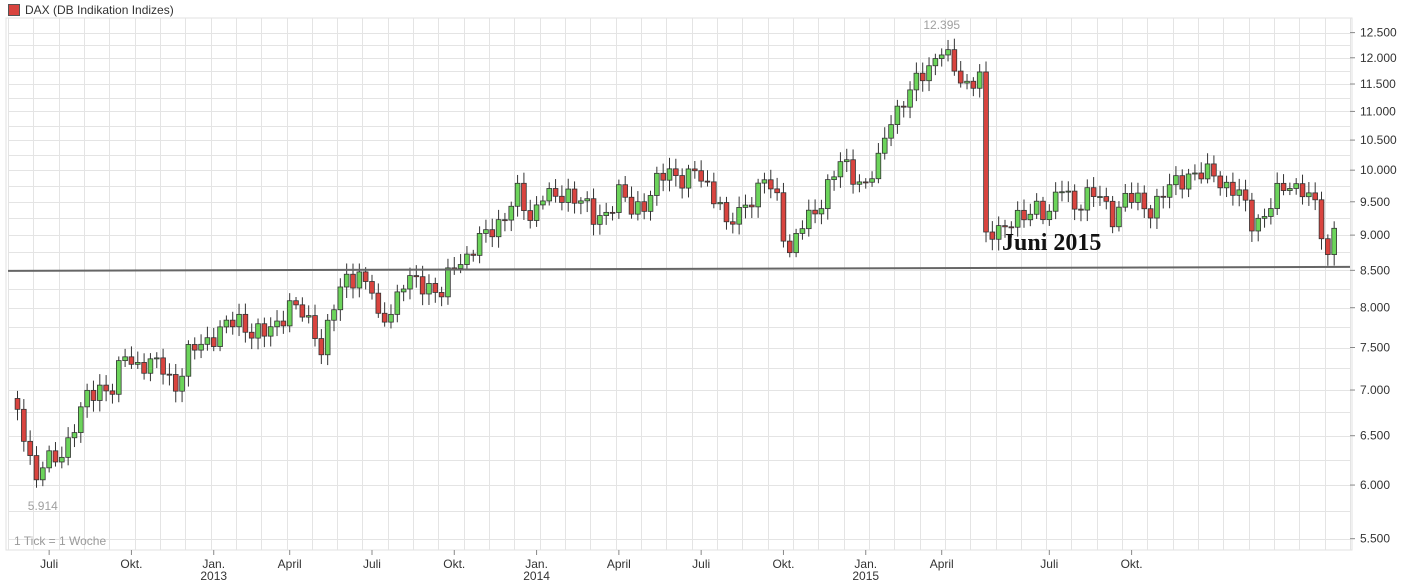  Describe the element at coordinates (865, 564) in the screenshot. I see `x-tick-label: Jan.` at that location.